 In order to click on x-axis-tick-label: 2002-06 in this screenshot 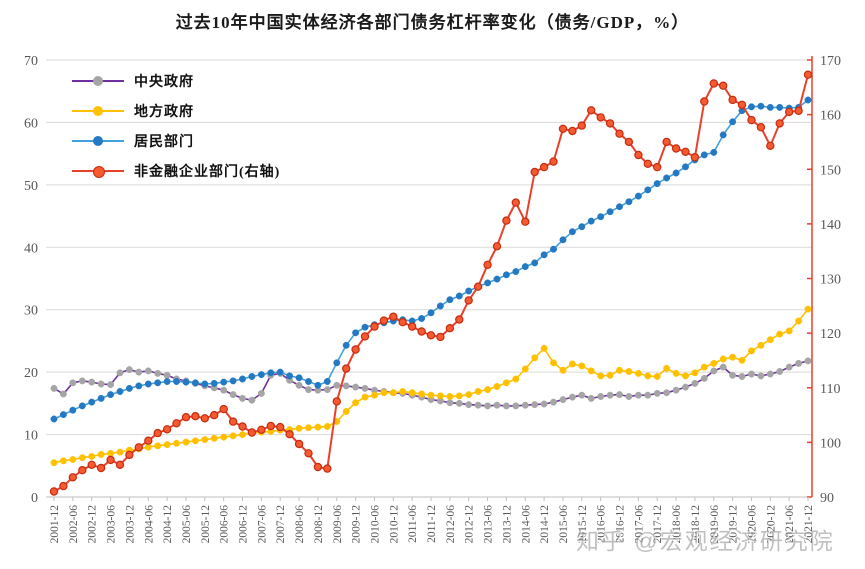, I will do `click(74, 524)`.